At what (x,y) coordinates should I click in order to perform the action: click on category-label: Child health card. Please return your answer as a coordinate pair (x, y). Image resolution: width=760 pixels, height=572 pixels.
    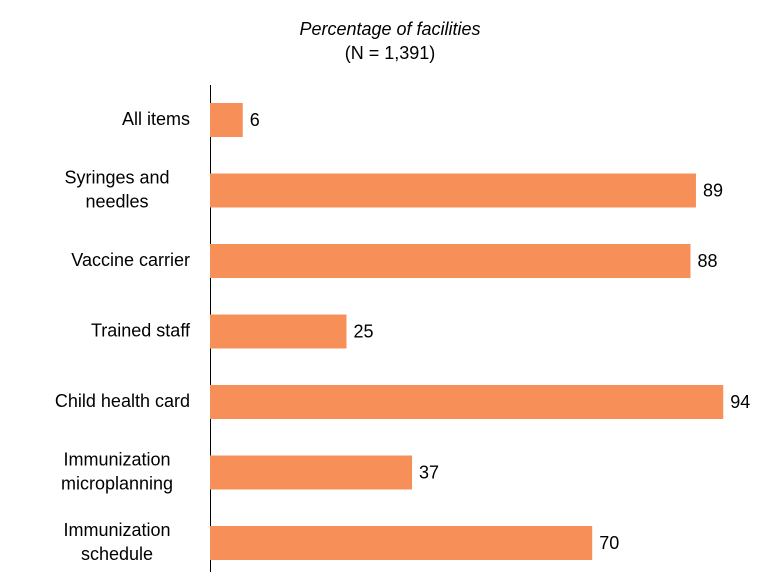
    Looking at the image, I should click on (122, 401).